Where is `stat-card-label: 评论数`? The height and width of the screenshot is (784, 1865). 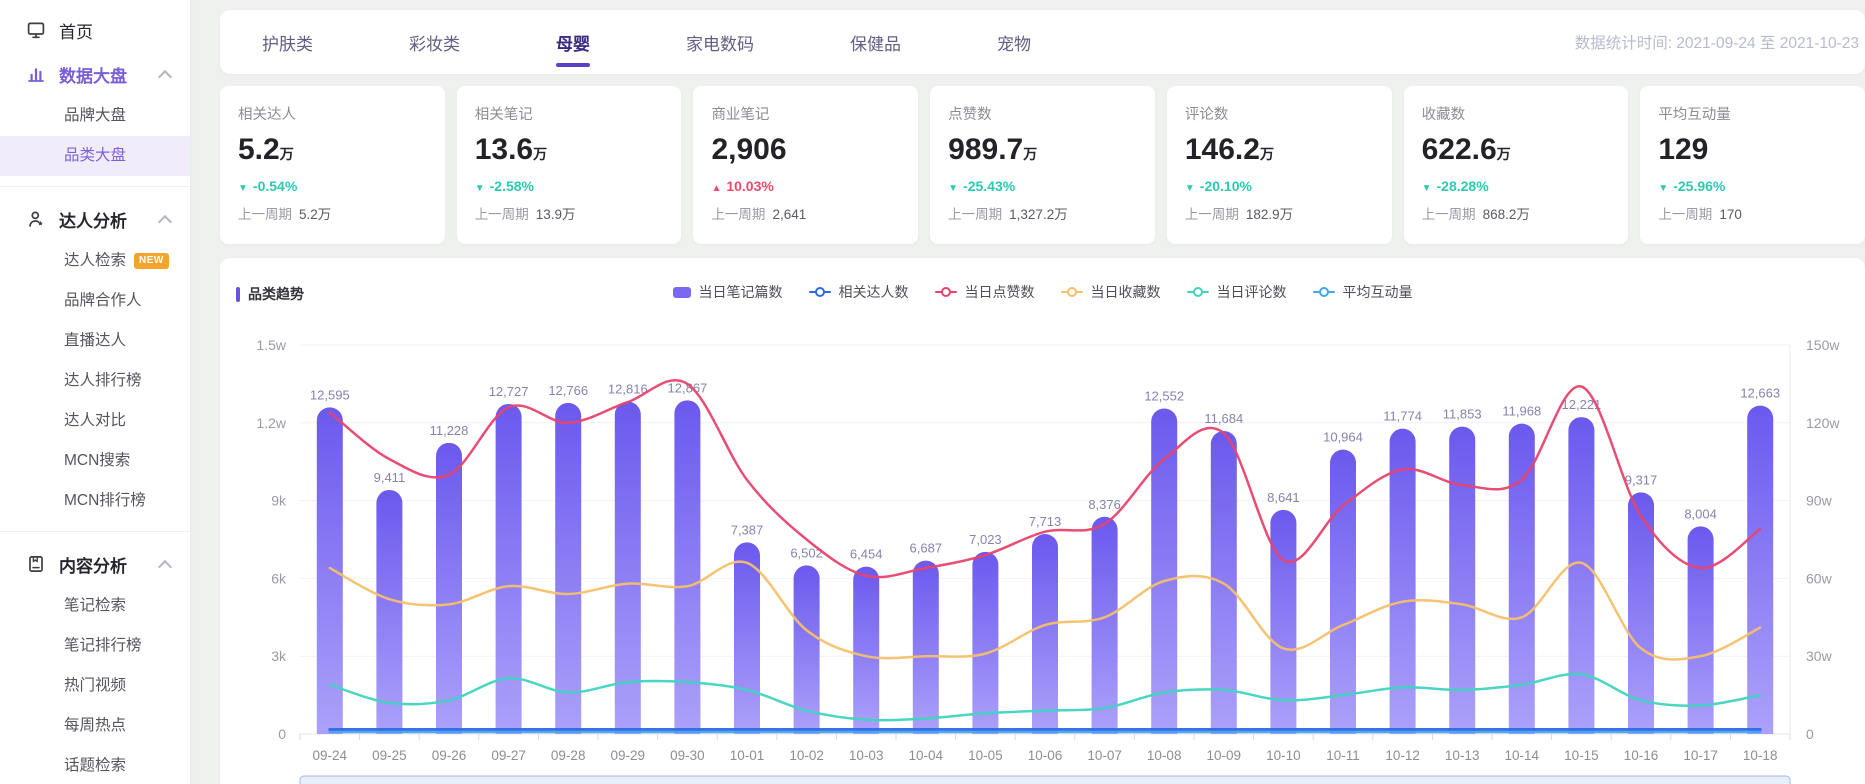 stat-card-label: 评论数 is located at coordinates (1206, 115).